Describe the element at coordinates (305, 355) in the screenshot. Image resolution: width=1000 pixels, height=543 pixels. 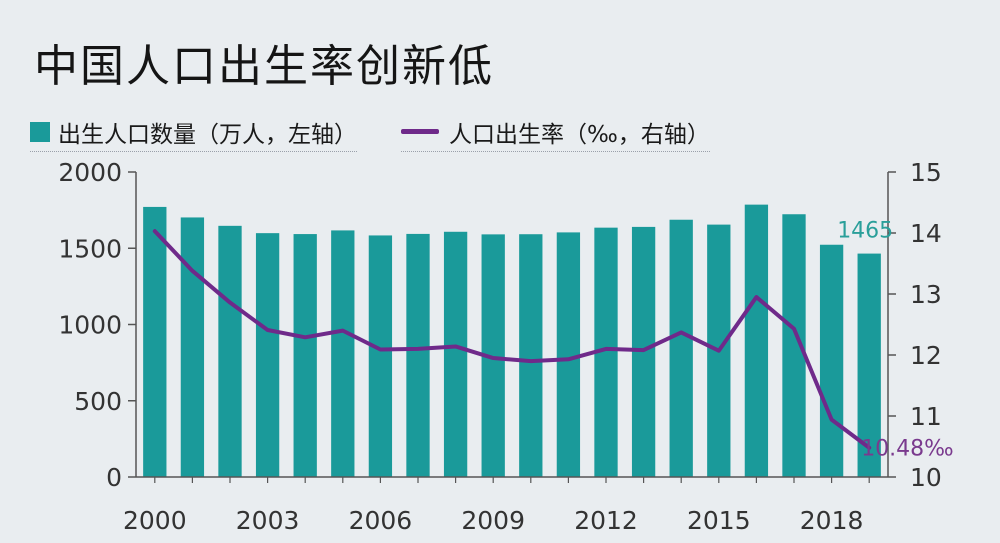
I see `bar-2004` at that location.